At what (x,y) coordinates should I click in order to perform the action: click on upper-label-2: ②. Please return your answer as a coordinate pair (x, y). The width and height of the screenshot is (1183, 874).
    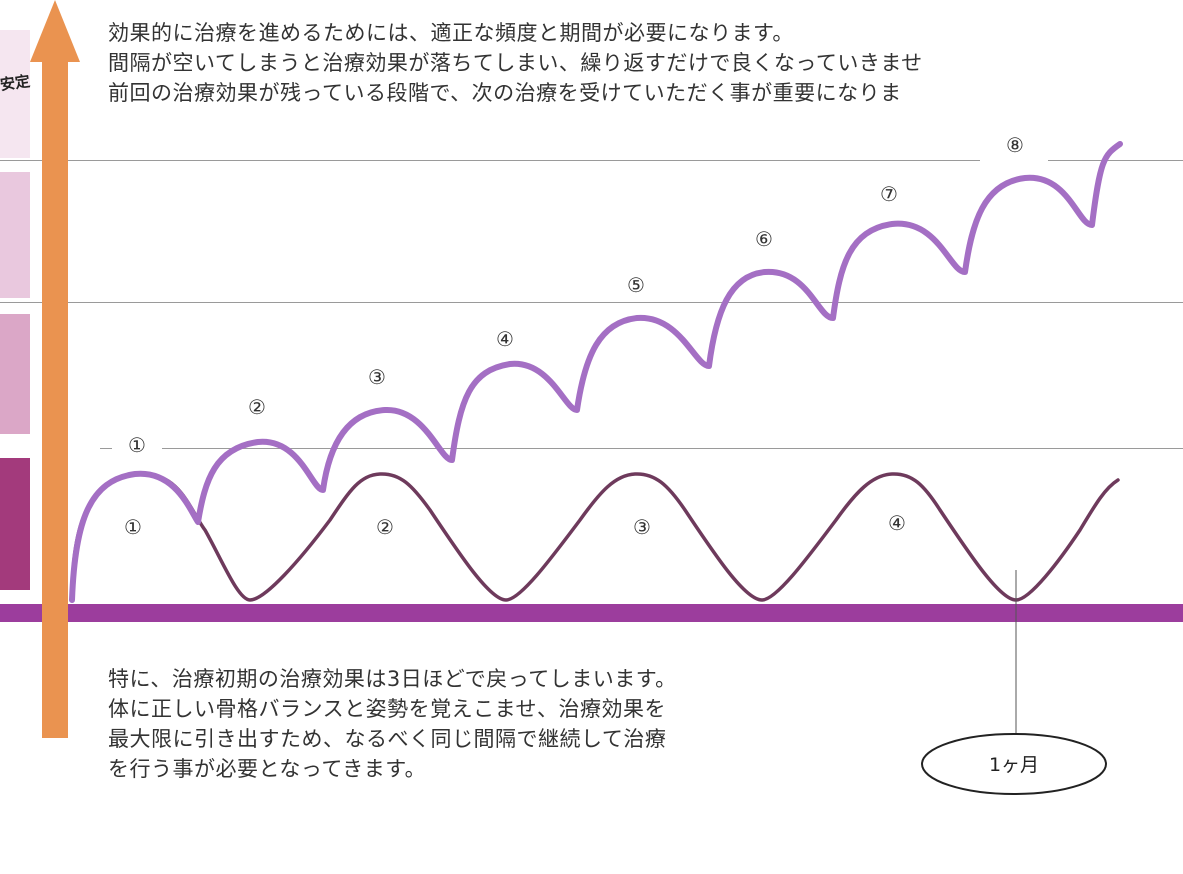
    Looking at the image, I should click on (257, 407).